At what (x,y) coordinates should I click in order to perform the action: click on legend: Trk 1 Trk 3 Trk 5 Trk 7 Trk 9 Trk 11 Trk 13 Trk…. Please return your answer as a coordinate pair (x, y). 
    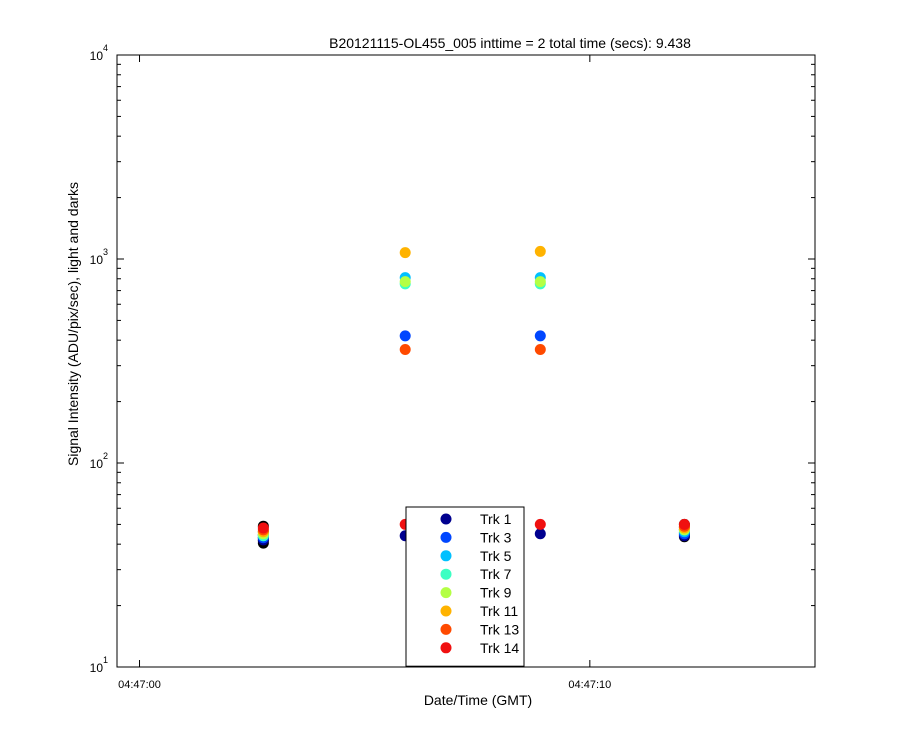
    Looking at the image, I should click on (465, 586).